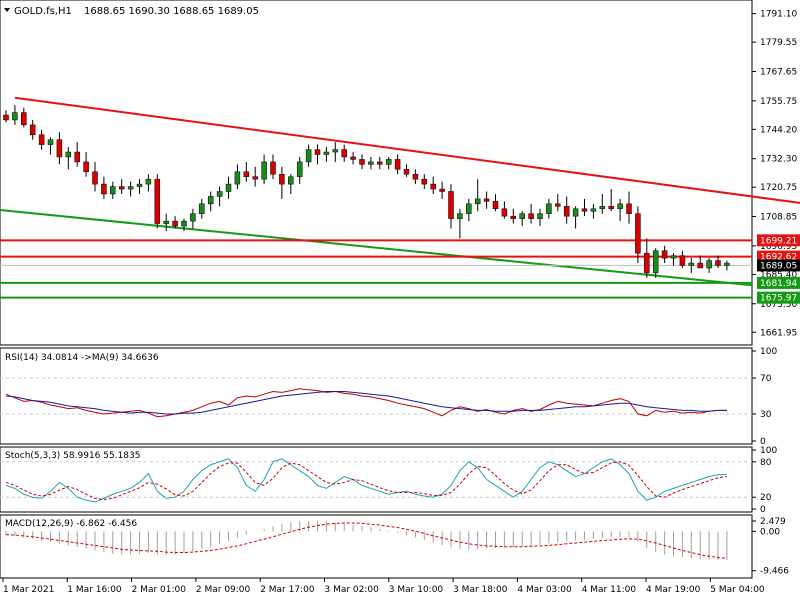  Describe the element at coordinates (94, 590) in the screenshot. I see `time-tick-label: 1 Mar 16:00` at that location.